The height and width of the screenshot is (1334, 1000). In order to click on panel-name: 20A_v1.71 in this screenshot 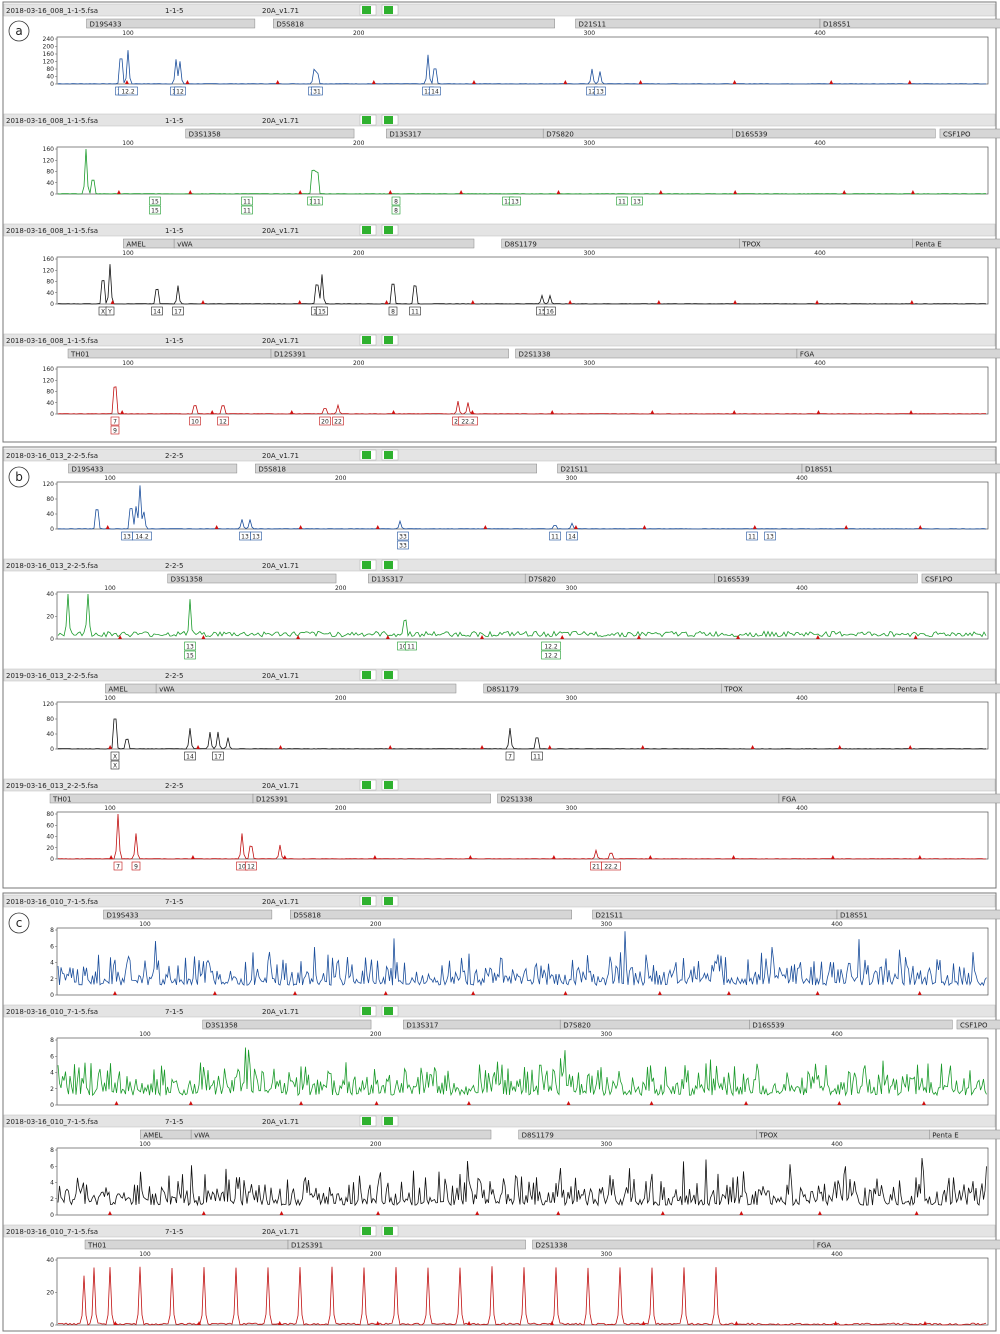, I will do `click(280, 456)`.